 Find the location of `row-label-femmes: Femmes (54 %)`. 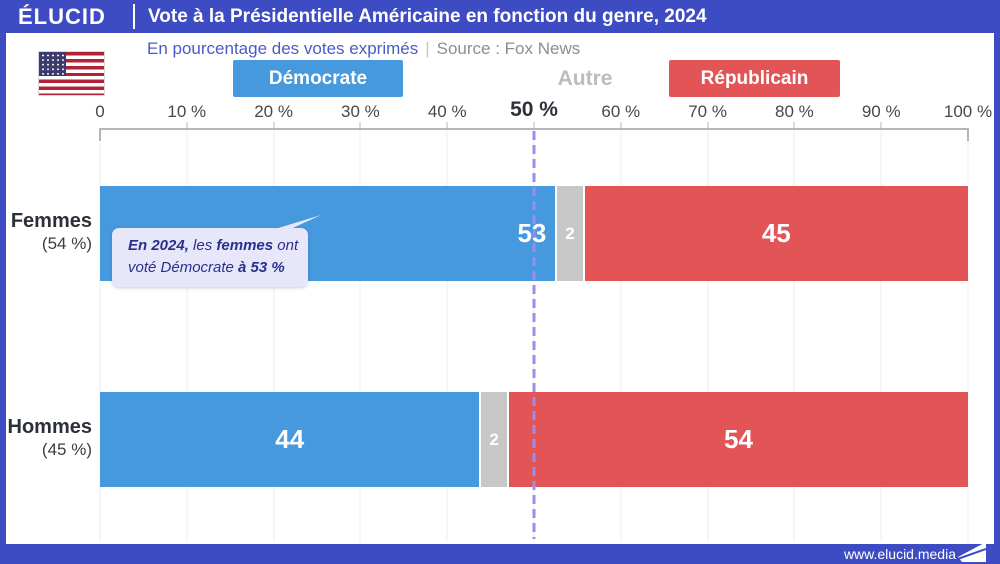

row-label-femmes: Femmes (54 %) is located at coordinates (46, 231).